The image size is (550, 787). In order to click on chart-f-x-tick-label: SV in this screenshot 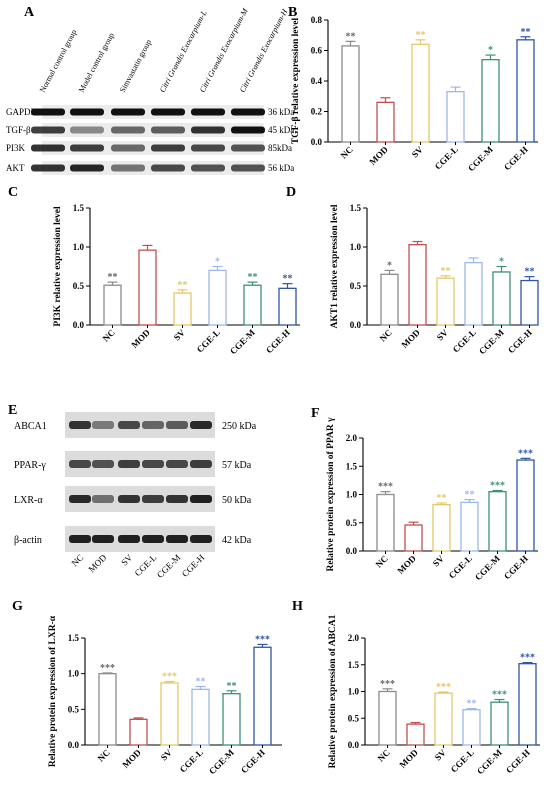, I will do `click(439, 561)`.